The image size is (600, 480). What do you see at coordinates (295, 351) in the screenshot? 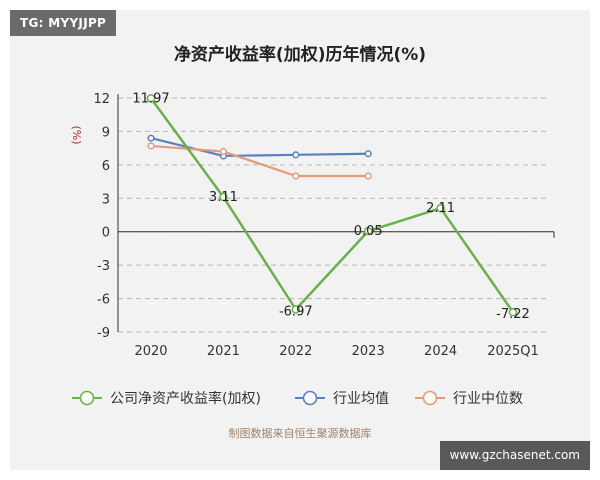
I see `x-tick-label: 2022` at bounding box center [295, 351].